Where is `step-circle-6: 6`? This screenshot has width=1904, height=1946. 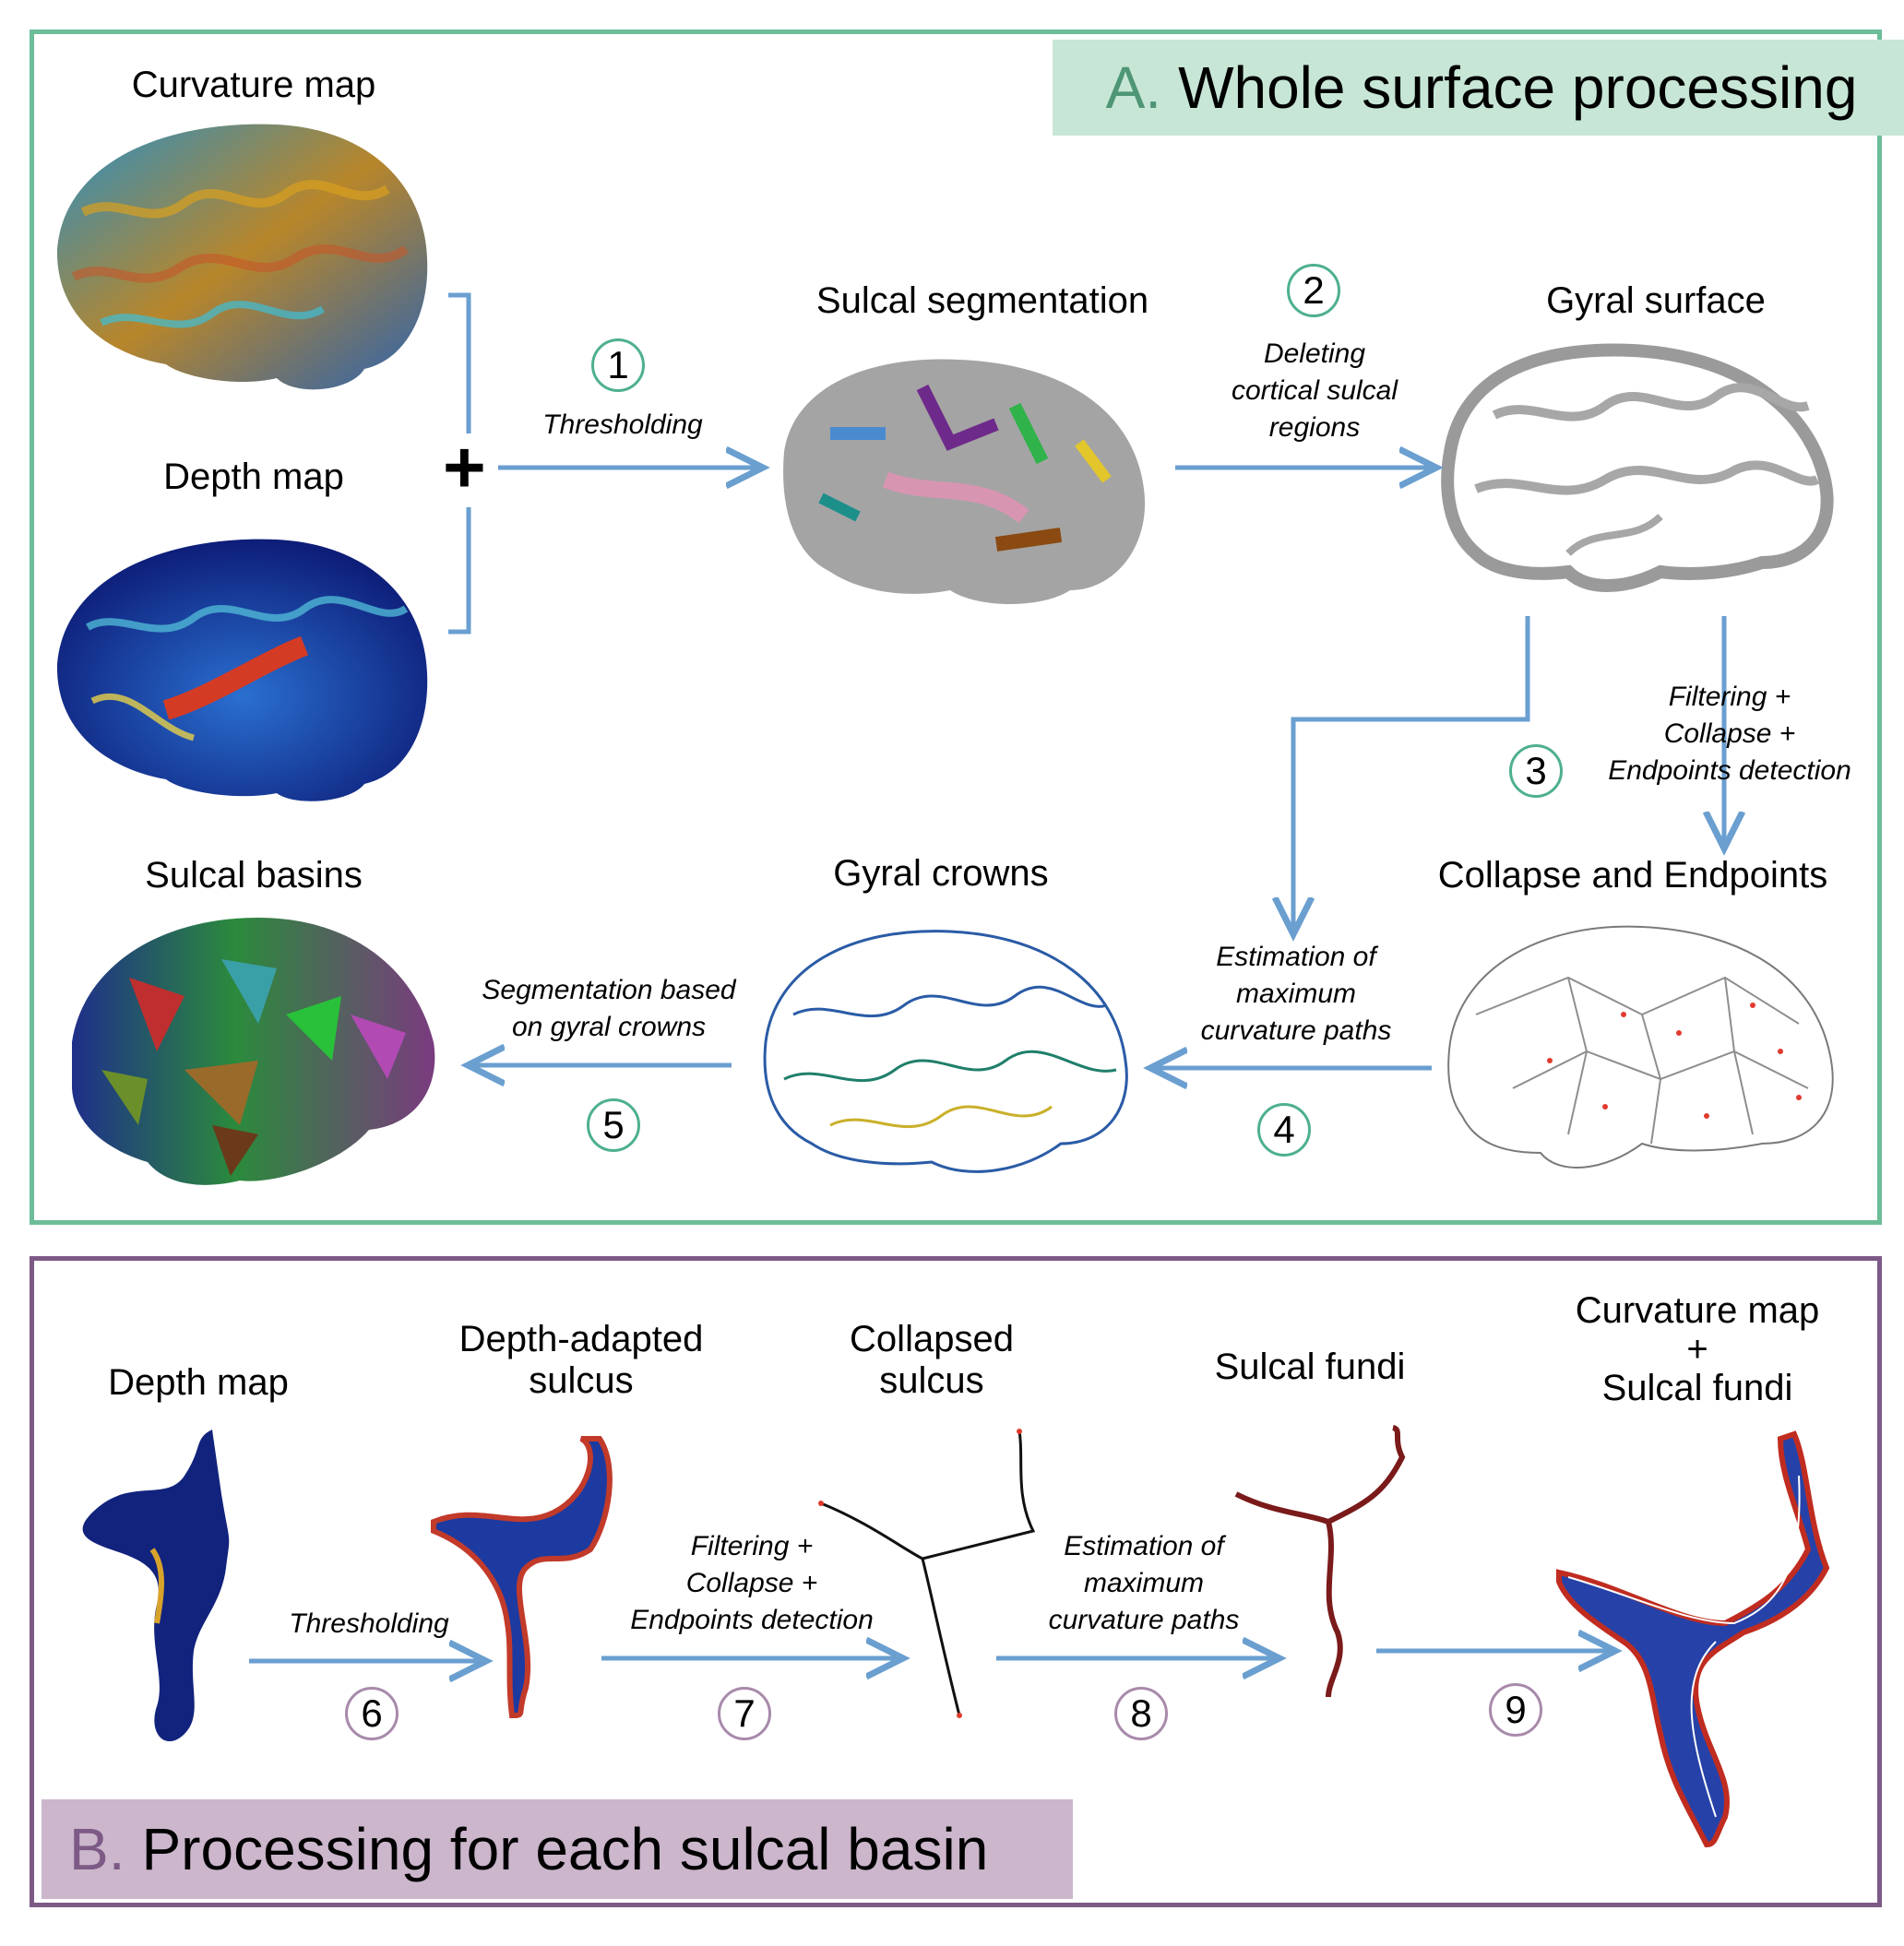 step-circle-6: 6 is located at coordinates (372, 1713).